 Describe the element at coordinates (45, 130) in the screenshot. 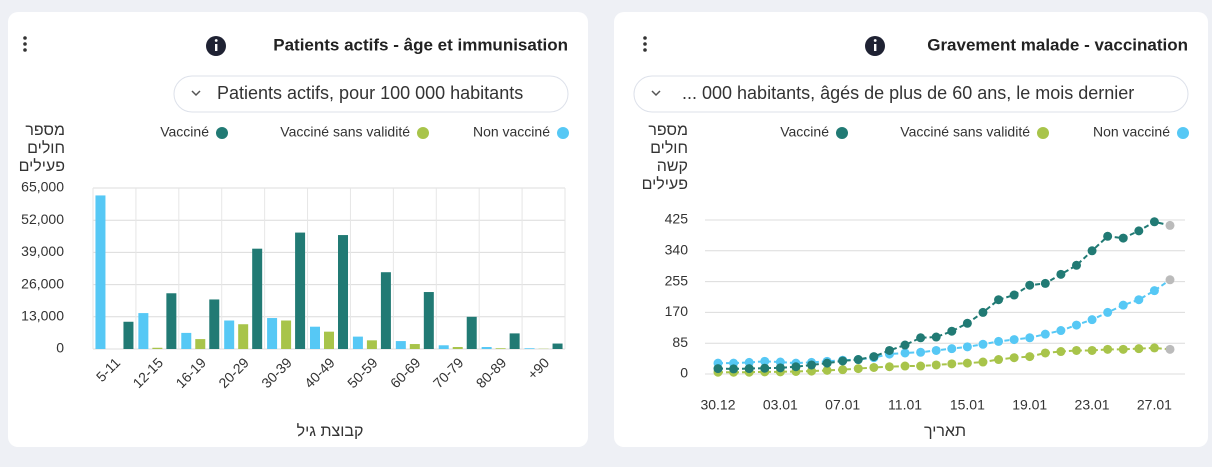

I see `y-axis-label: מספר` at that location.